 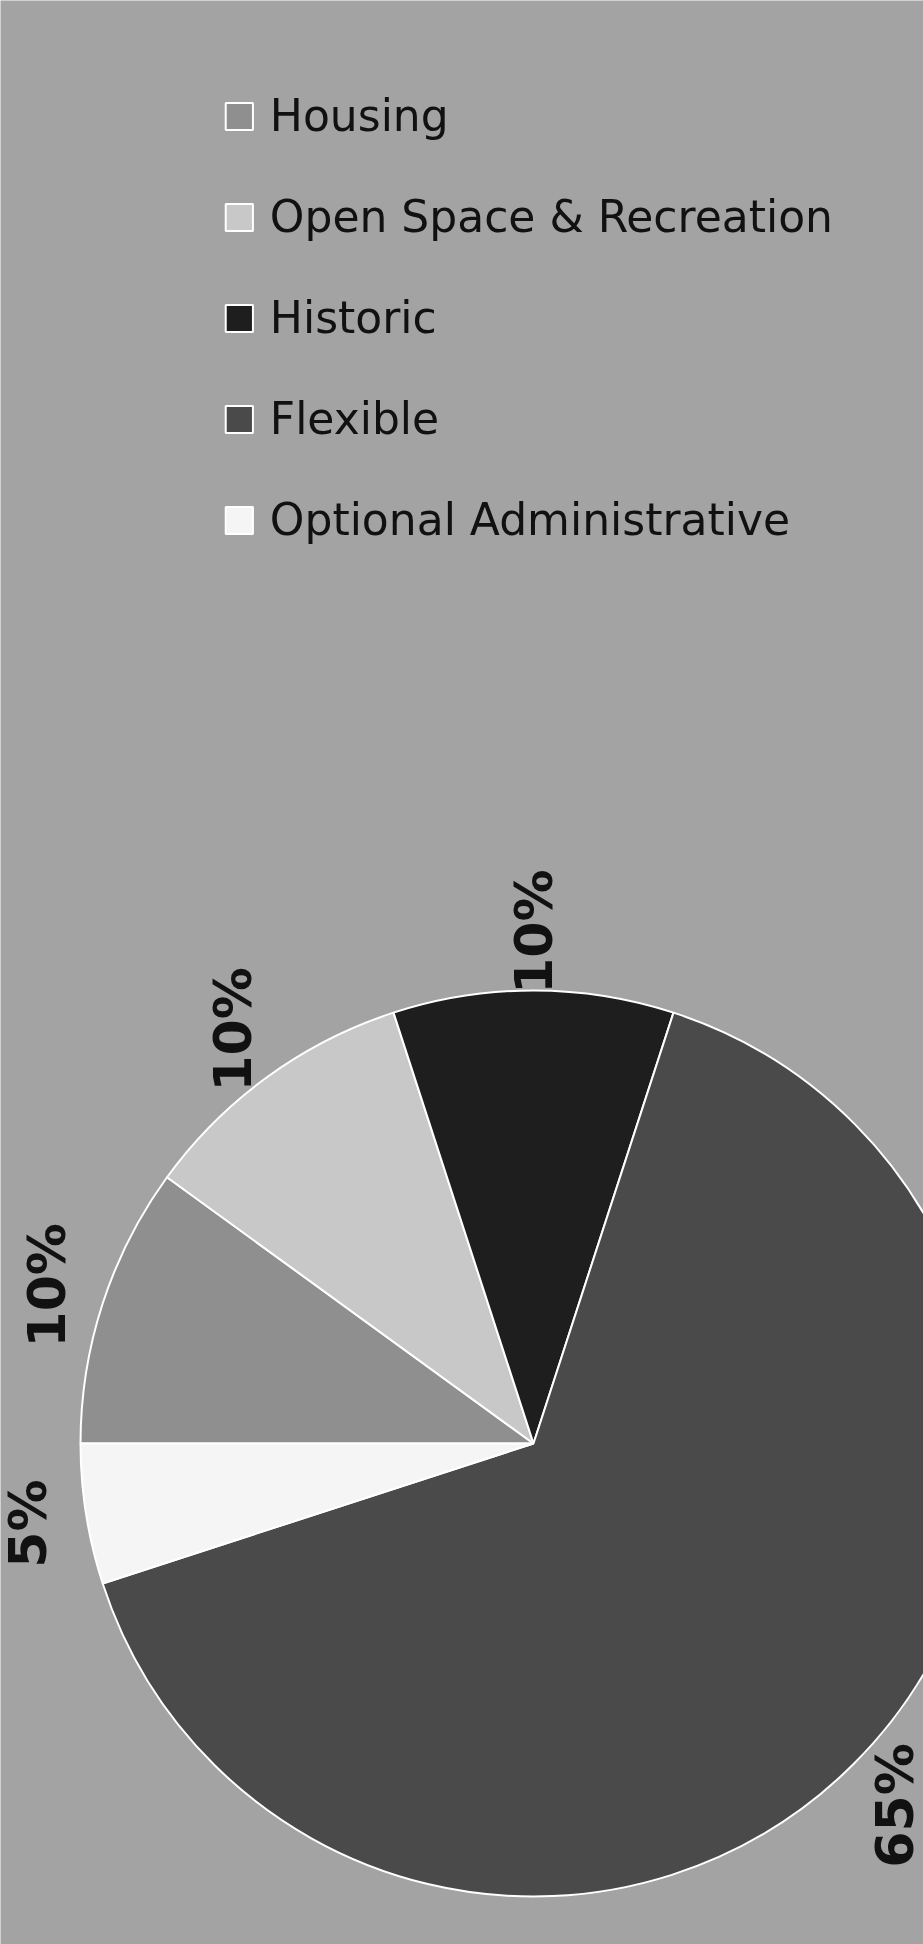 I want to click on legend-label: Open Space & Recreation, so click(x=551, y=216).